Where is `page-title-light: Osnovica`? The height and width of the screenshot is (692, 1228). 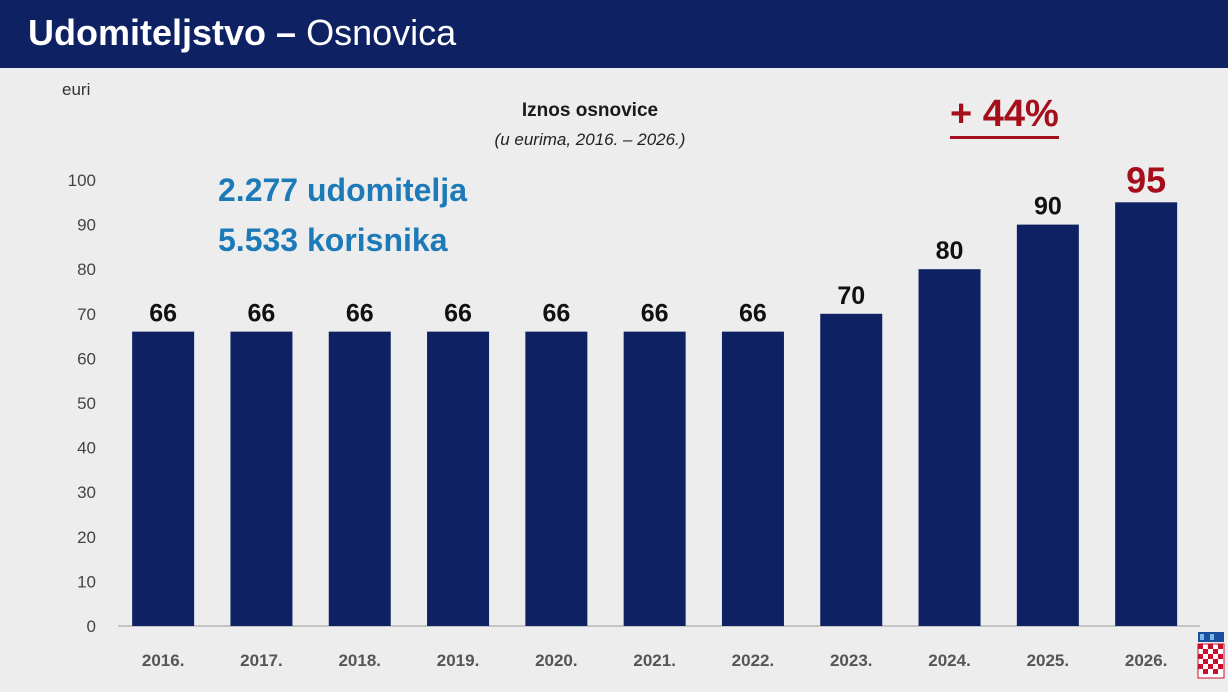
page-title-light: Osnovica is located at coordinates (381, 32).